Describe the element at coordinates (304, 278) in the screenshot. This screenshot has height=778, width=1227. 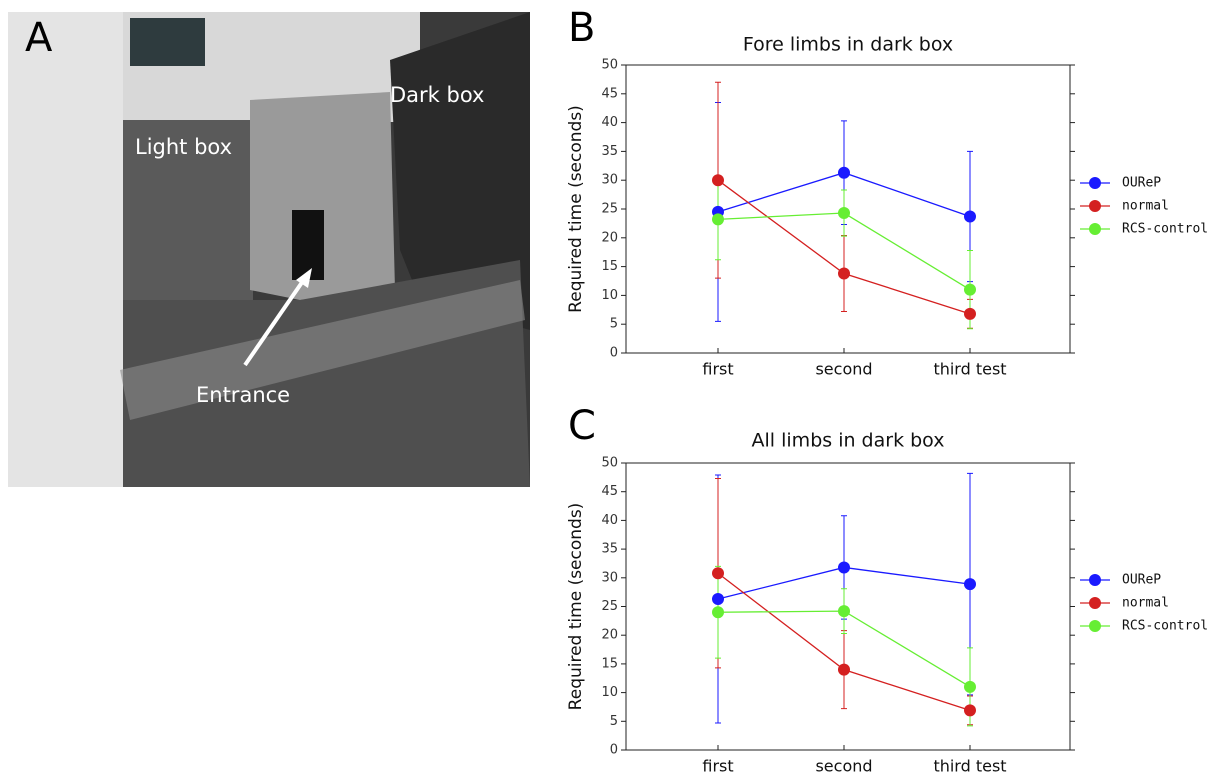
I see `arrow-head` at that location.